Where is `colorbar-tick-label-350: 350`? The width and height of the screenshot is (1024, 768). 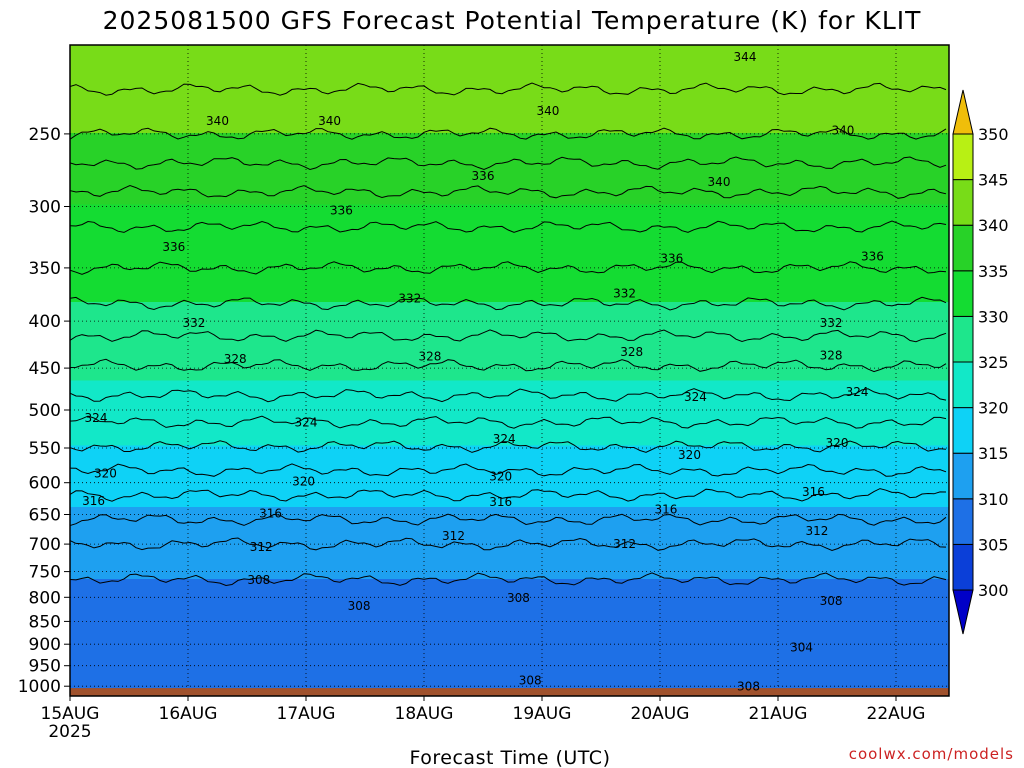 colorbar-tick-label-350: 350 is located at coordinates (993, 134).